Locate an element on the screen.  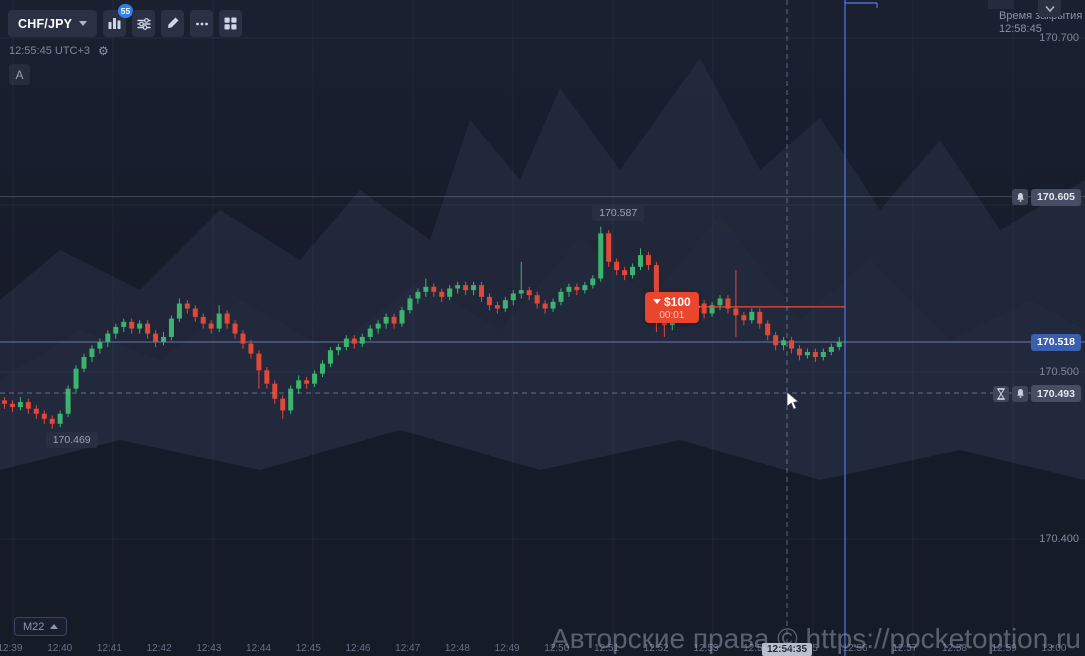
time-axis-label: 12:53 is located at coordinates (706, 648).